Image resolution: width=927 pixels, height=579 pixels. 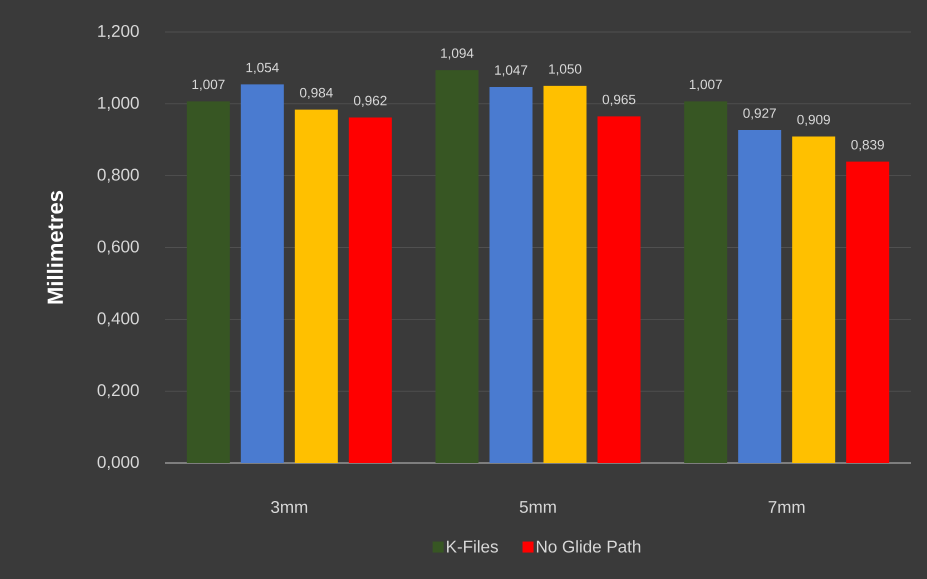 What do you see at coordinates (118, 247) in the screenshot?
I see `y-tick-label: 0,600` at bounding box center [118, 247].